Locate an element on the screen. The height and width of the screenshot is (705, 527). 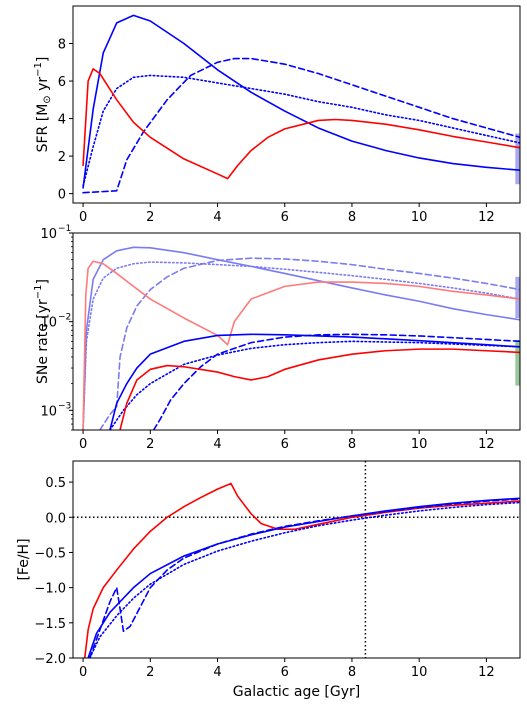
y-tick-label: −0.5 is located at coordinates (50, 553).